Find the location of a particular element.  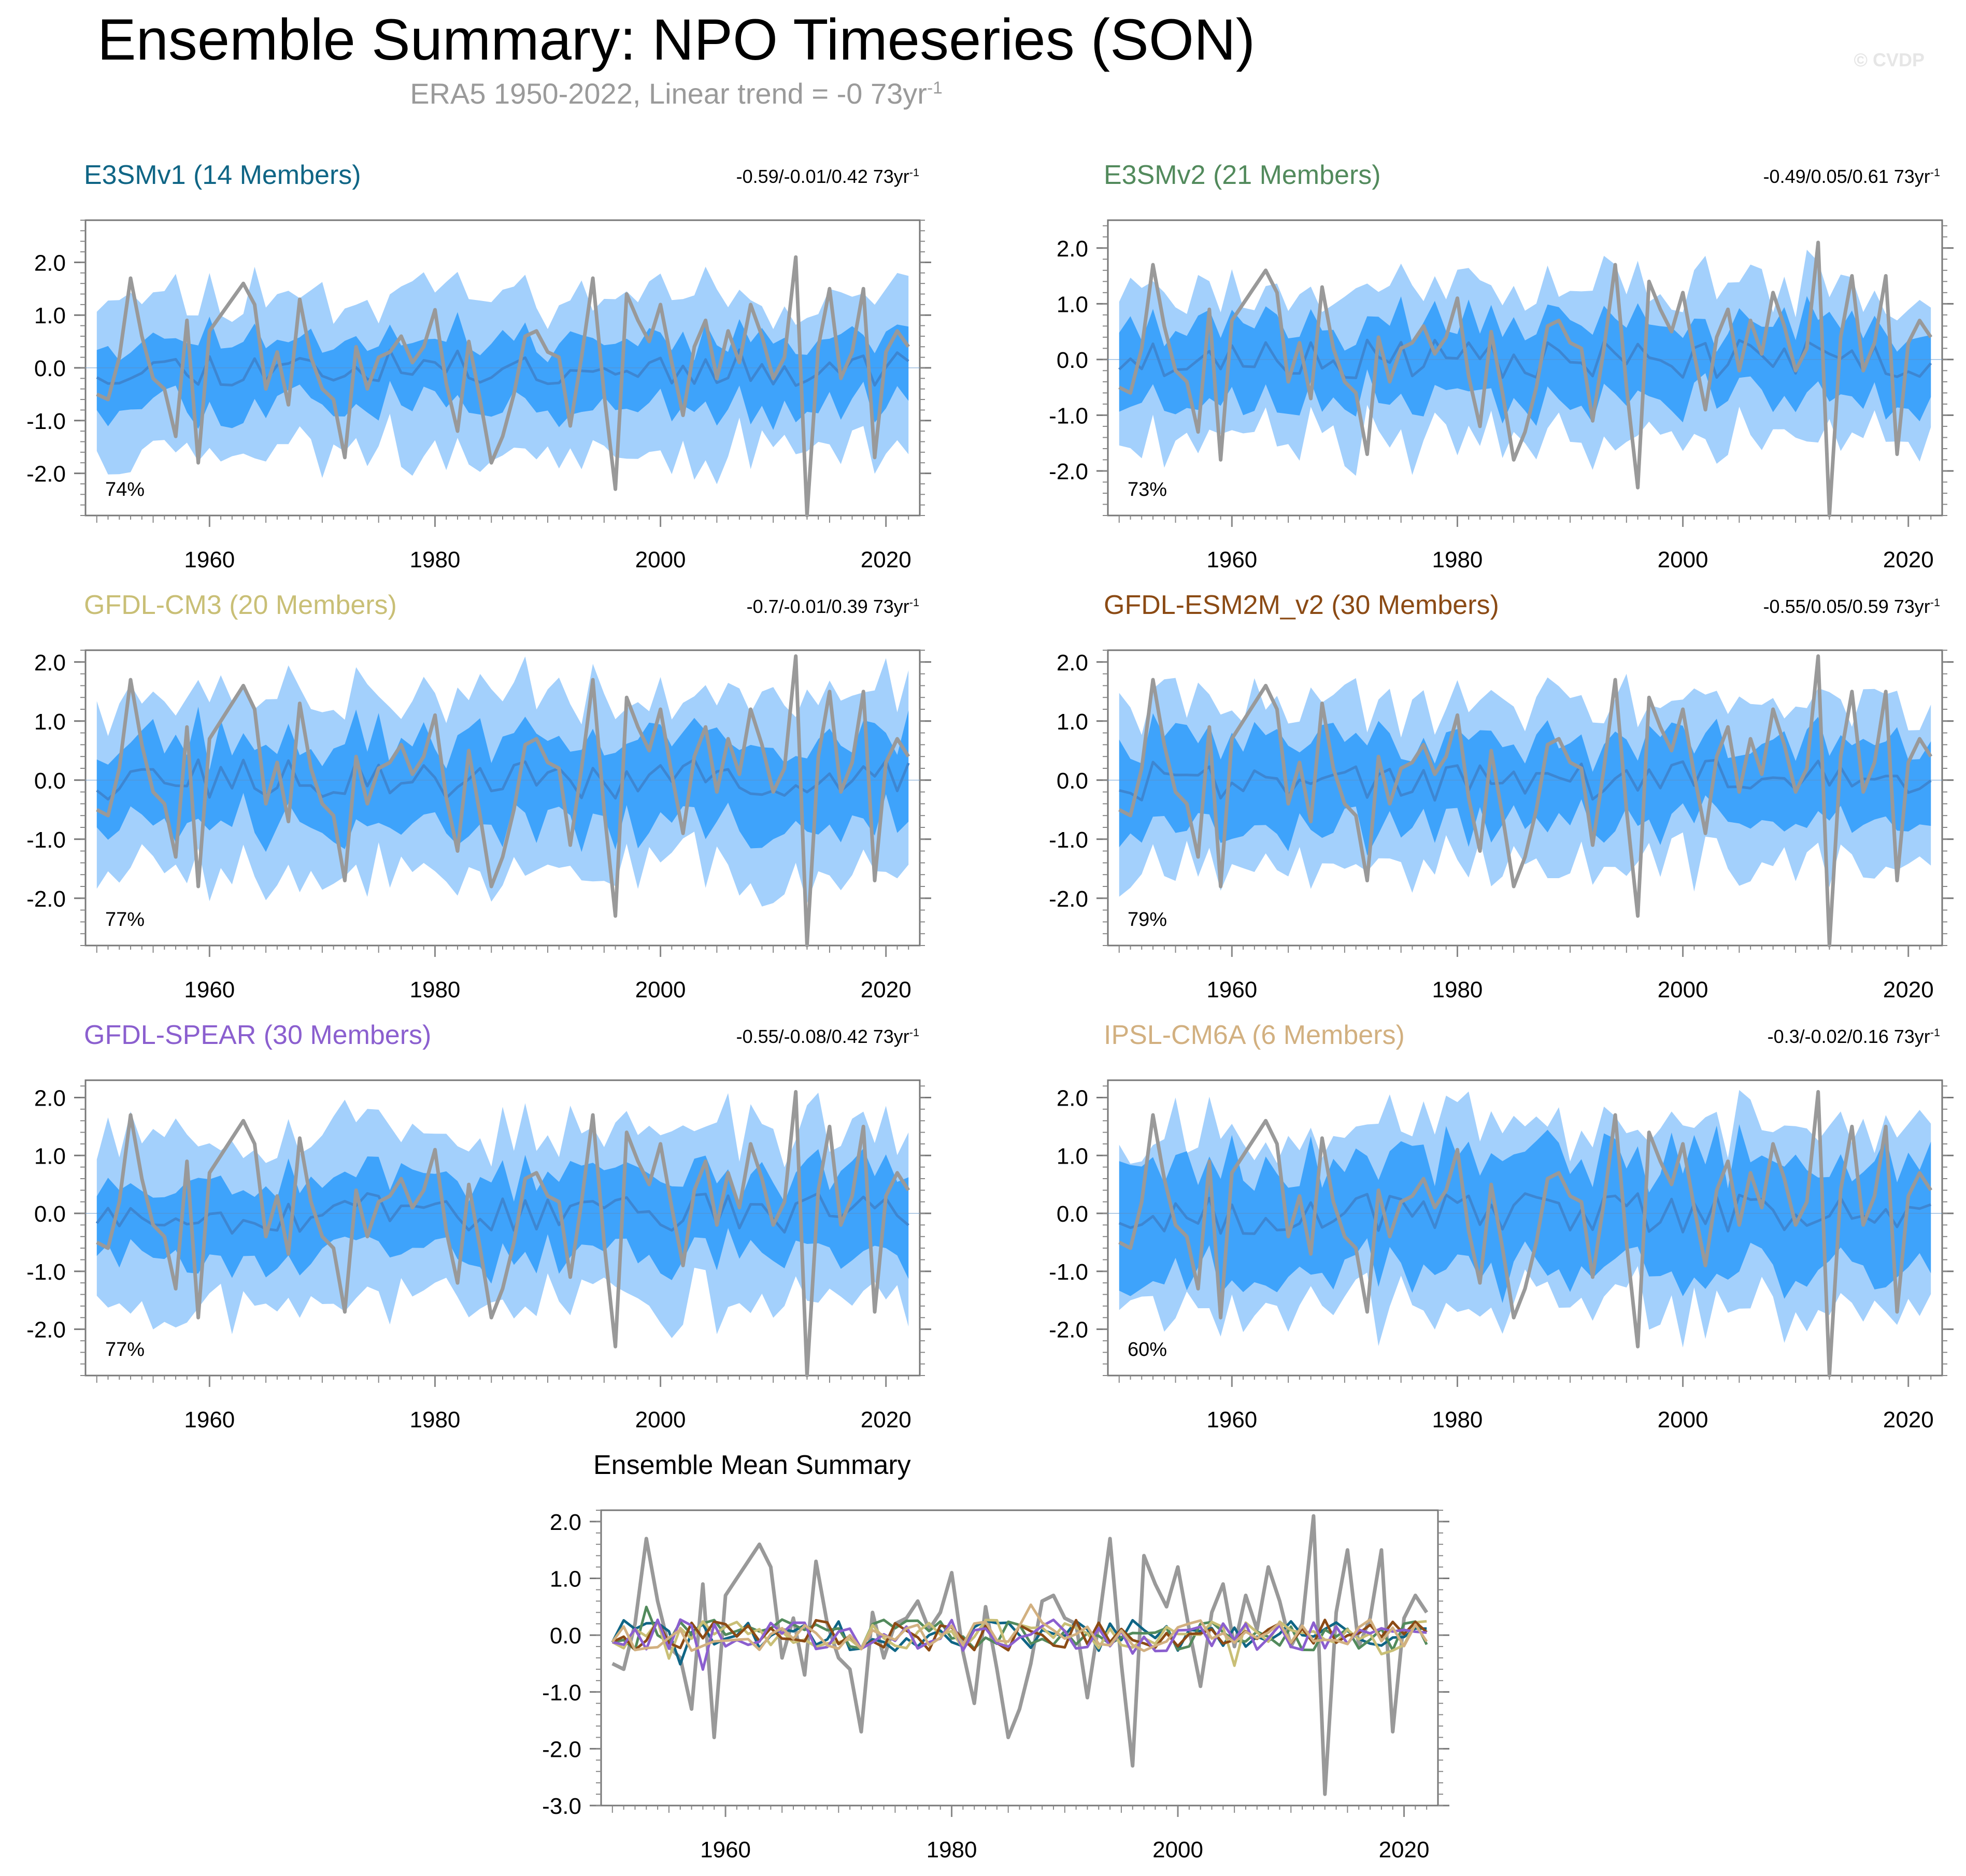

summary-ytick-label: -2.0 is located at coordinates (561, 1749).